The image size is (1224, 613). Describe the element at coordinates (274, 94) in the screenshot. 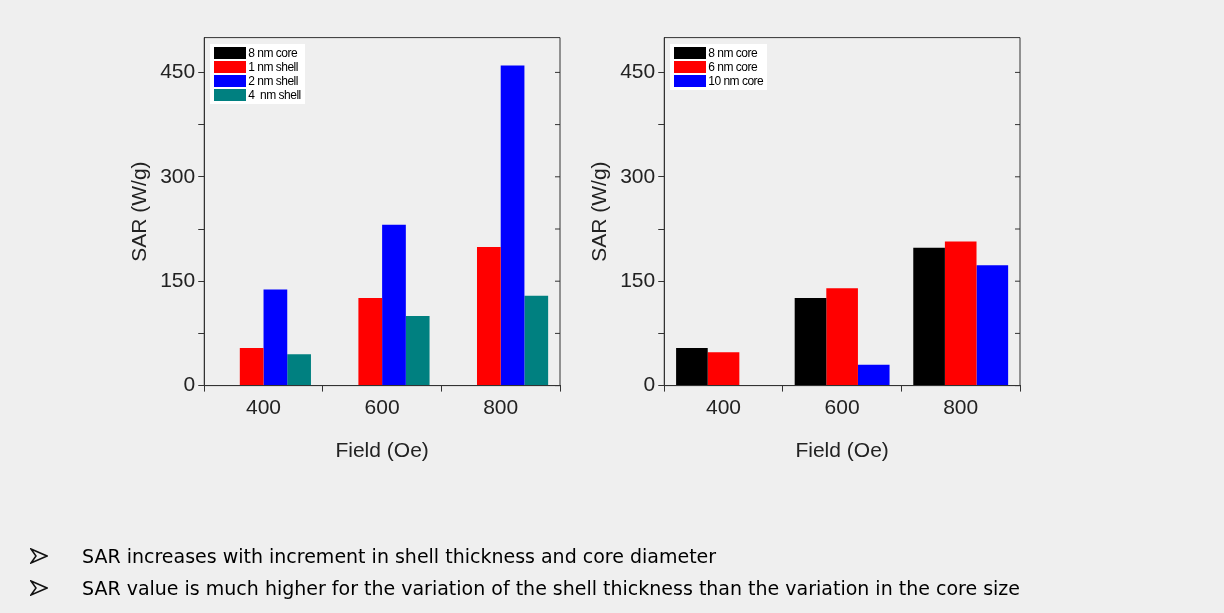

I see `legend-label: 4 nm shell` at that location.